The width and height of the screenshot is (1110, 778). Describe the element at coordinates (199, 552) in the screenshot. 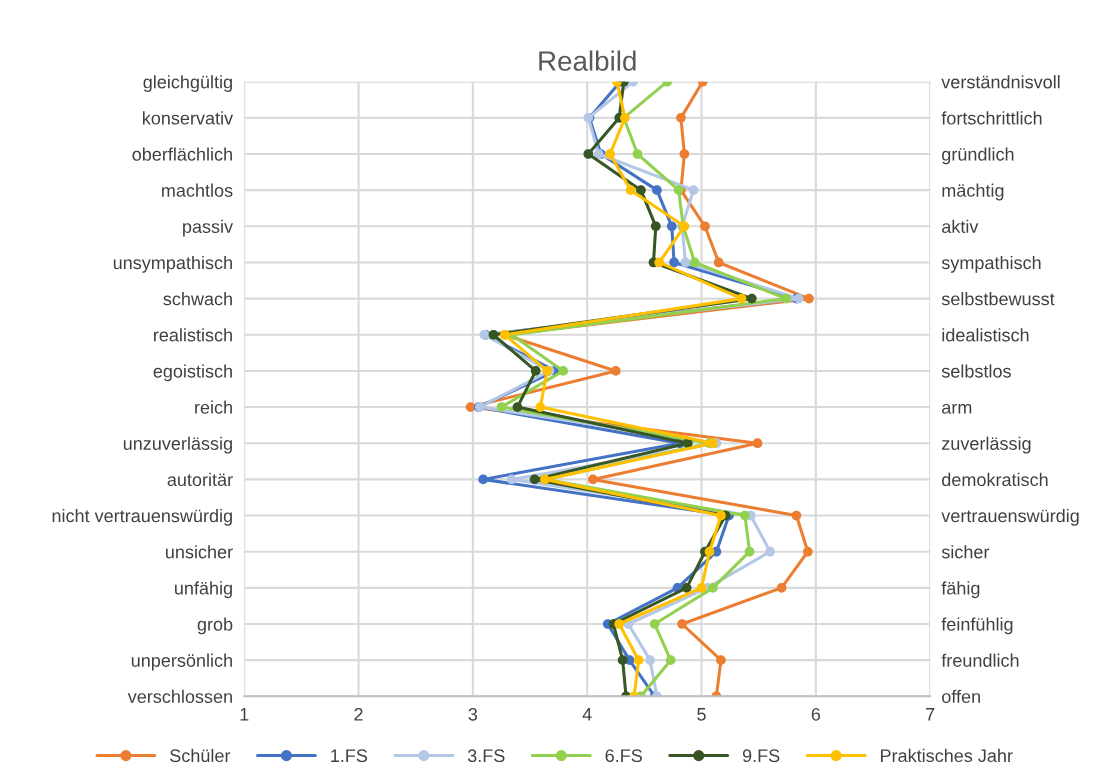

I see `y-tick-label: unsicher` at that location.